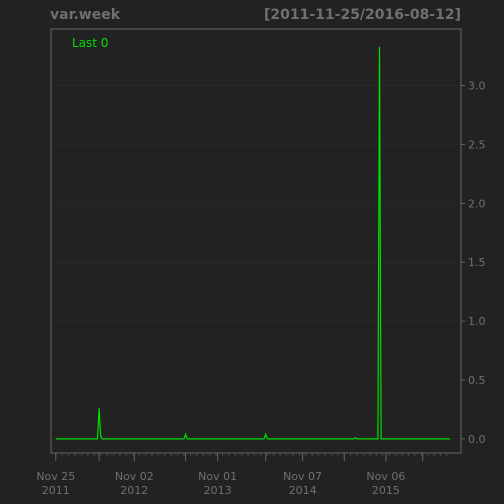  What do you see at coordinates (386, 490) in the screenshot?
I see `x-tick-label-year: 2015` at bounding box center [386, 490].